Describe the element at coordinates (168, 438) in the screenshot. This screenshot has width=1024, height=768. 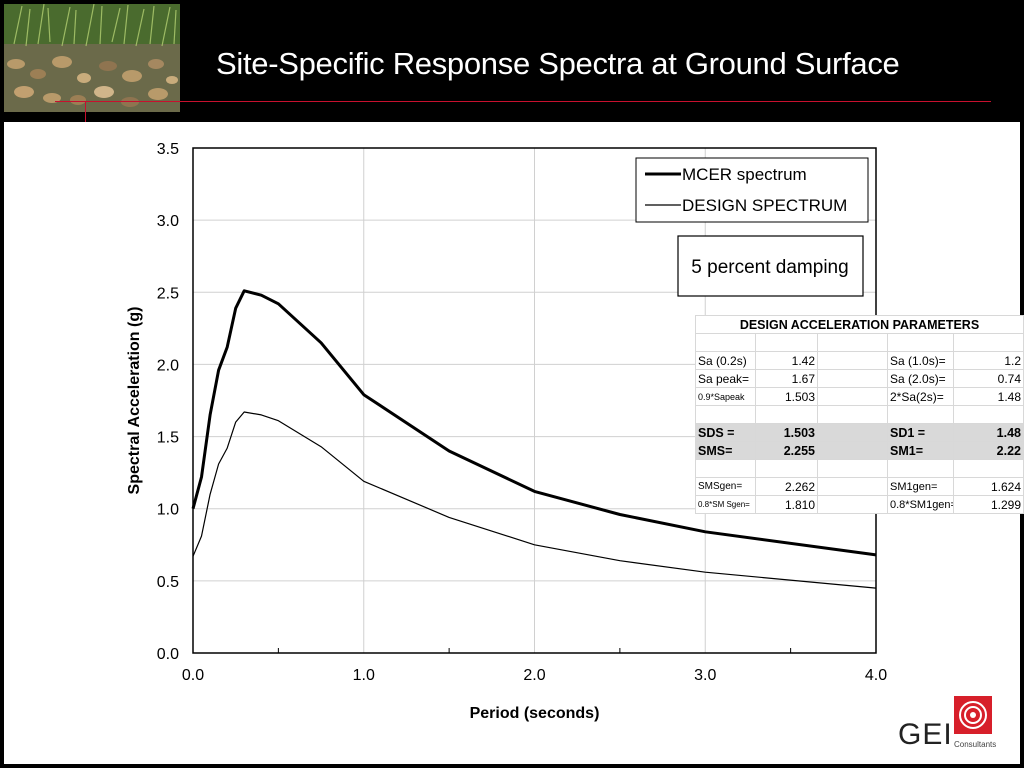
I see `y-tick-label: 1.5` at that location.